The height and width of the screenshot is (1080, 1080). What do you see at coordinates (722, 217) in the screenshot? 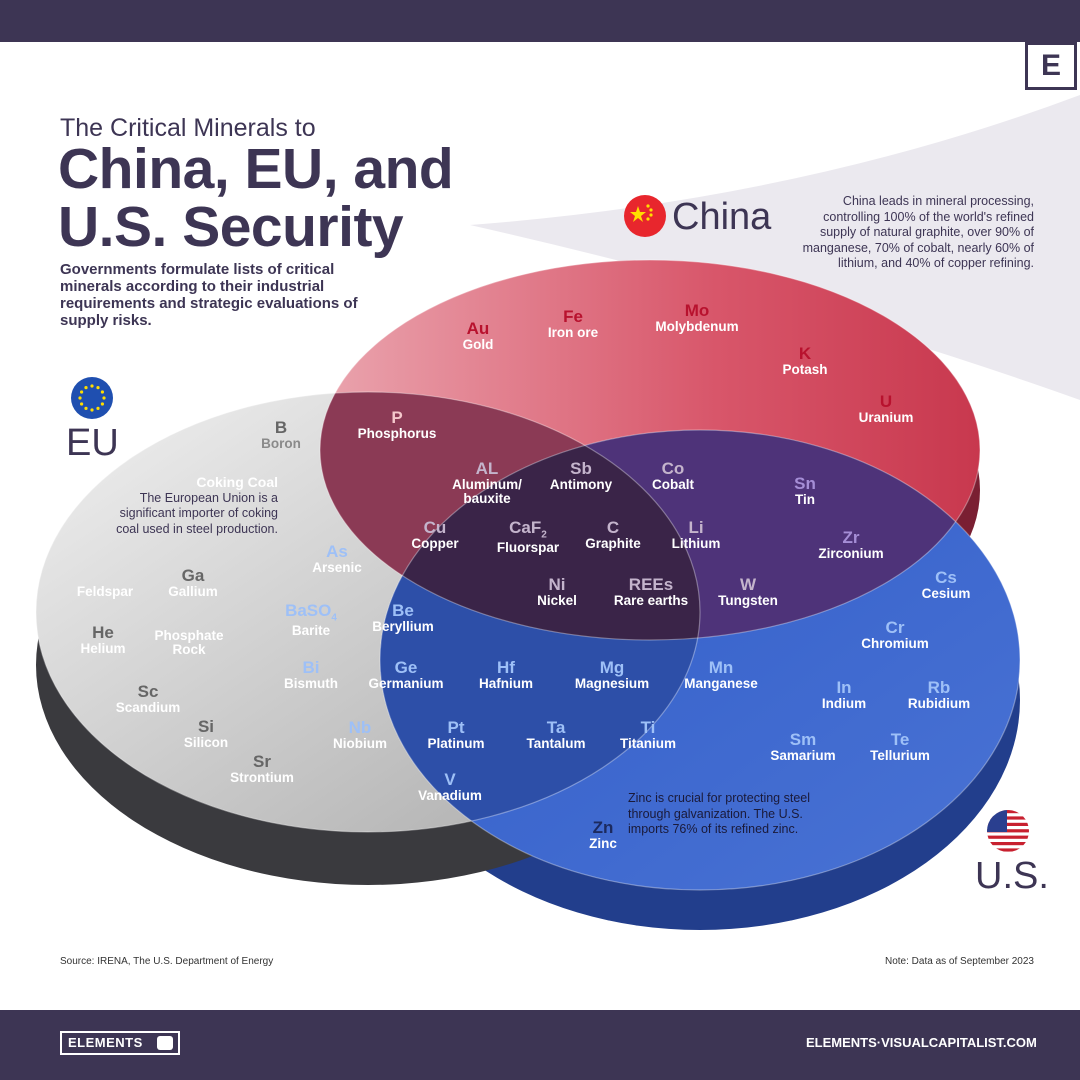
I see `china-label: China` at bounding box center [722, 217].